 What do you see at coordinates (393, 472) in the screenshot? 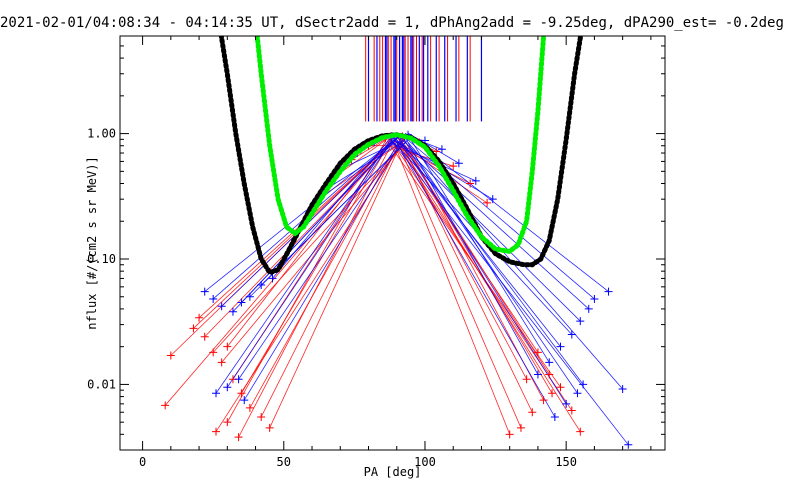
I see `x-axis-label: PA [deg]` at bounding box center [393, 472].